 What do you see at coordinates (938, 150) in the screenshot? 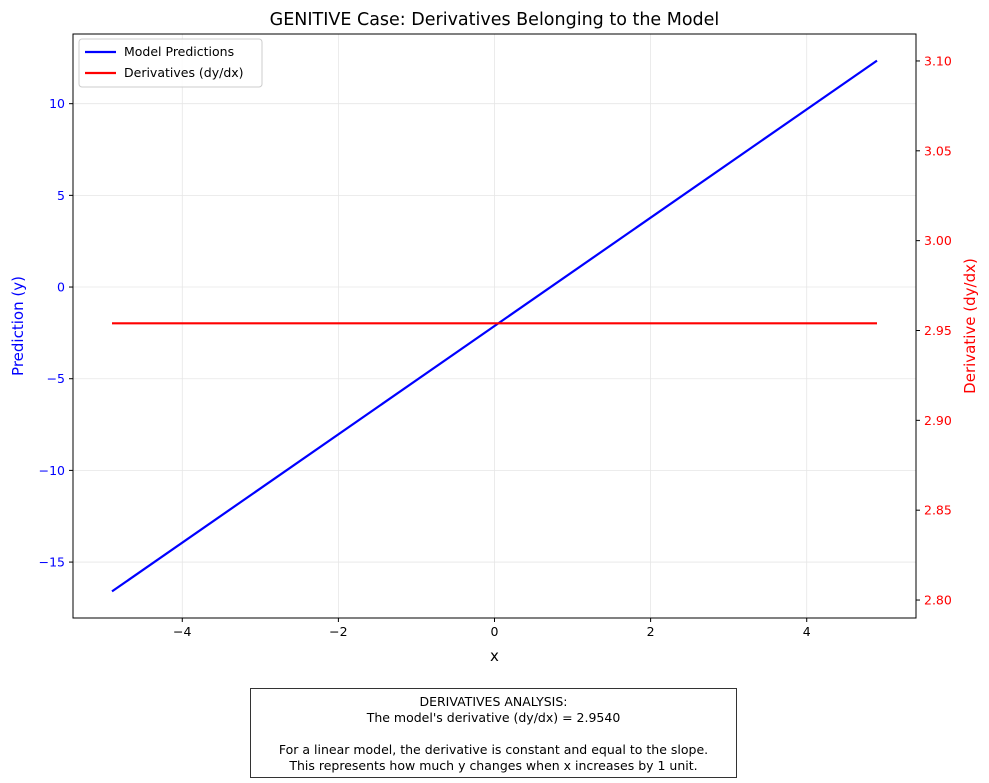
I see `y2-tick-label: 3.05` at bounding box center [938, 150].